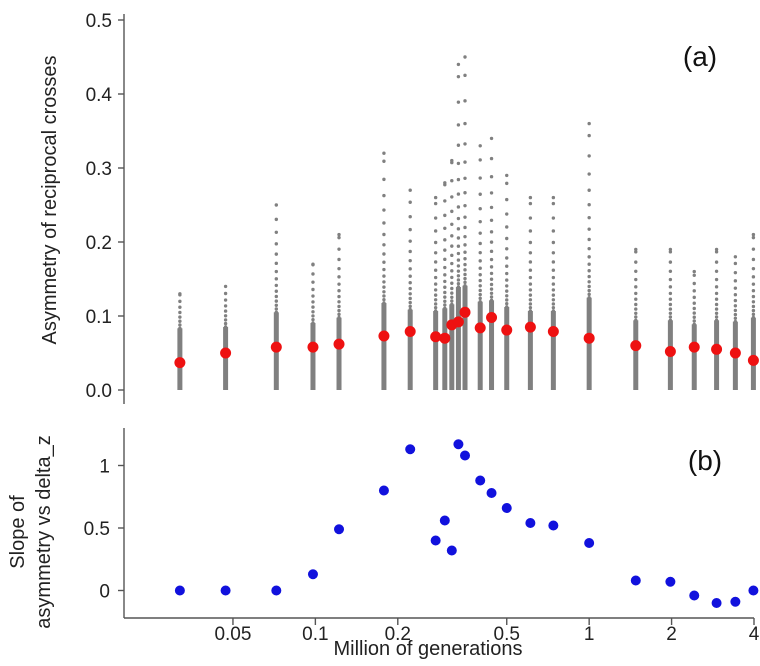 The height and width of the screenshot is (666, 760). What do you see at coordinates (99, 169) in the screenshot?
I see `panel-a-y-tick-label: 0.3` at bounding box center [99, 169].